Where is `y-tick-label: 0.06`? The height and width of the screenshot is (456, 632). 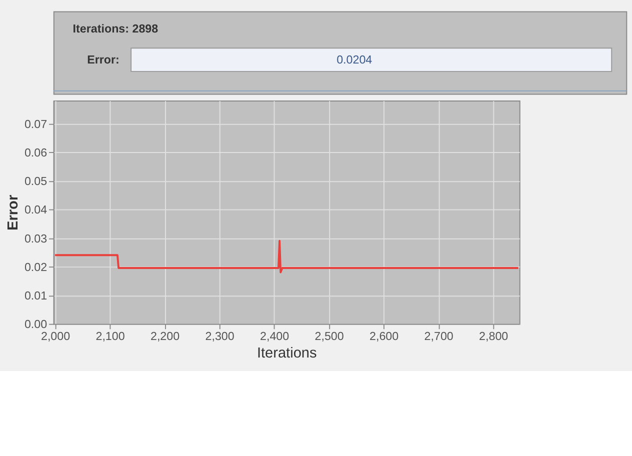
y-tick-label: 0.06 is located at coordinates (36, 153).